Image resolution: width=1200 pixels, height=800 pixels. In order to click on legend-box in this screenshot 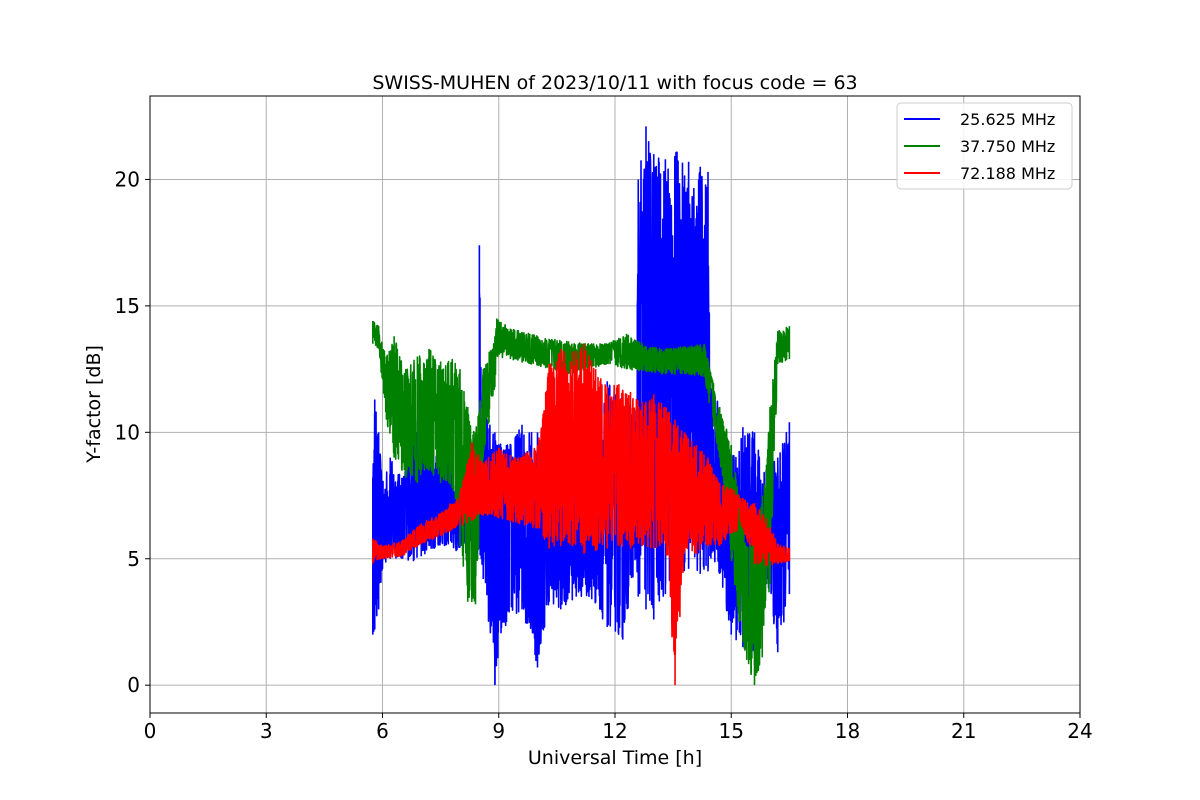, I will do `click(984, 146)`.